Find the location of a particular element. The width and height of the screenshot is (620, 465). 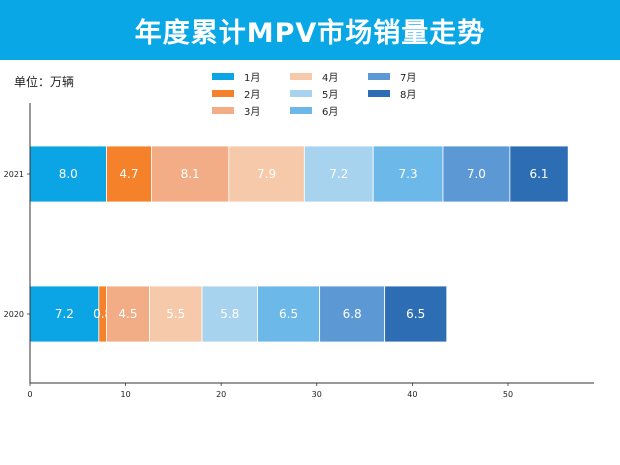

legend-label: 2月 is located at coordinates (252, 95).